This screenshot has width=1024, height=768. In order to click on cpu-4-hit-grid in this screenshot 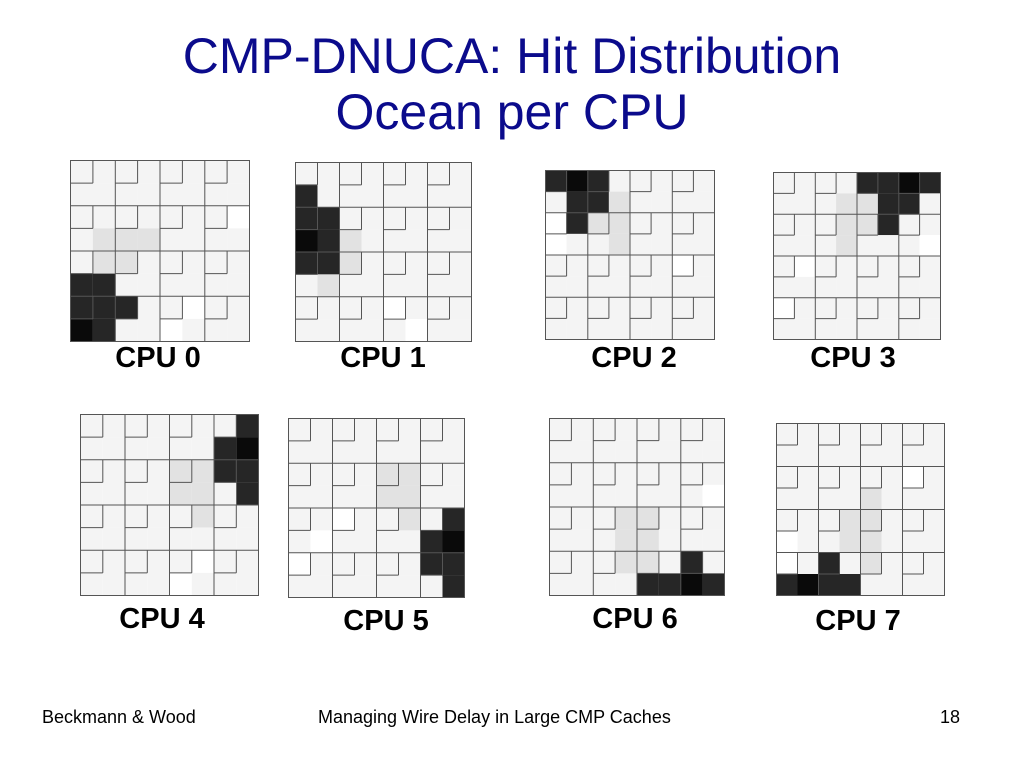, I will do `click(169, 505)`.